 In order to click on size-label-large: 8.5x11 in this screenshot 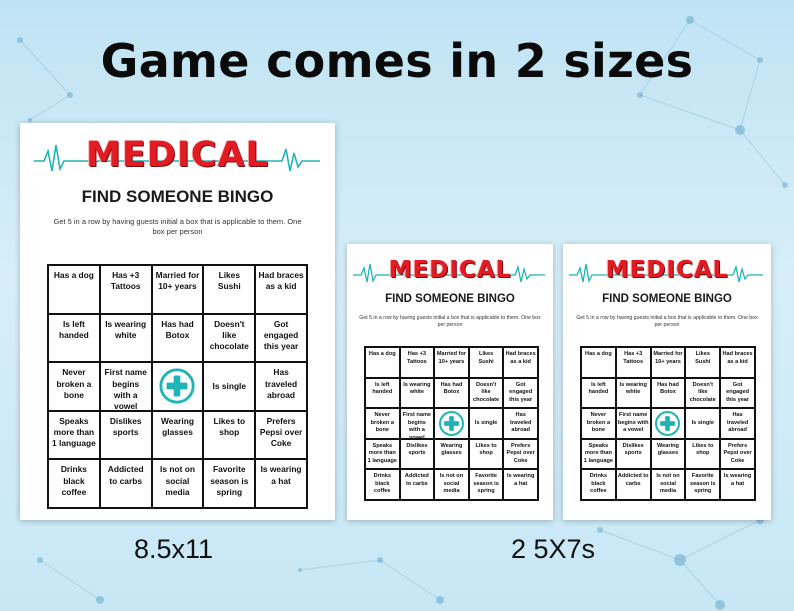, I will do `click(174, 549)`.